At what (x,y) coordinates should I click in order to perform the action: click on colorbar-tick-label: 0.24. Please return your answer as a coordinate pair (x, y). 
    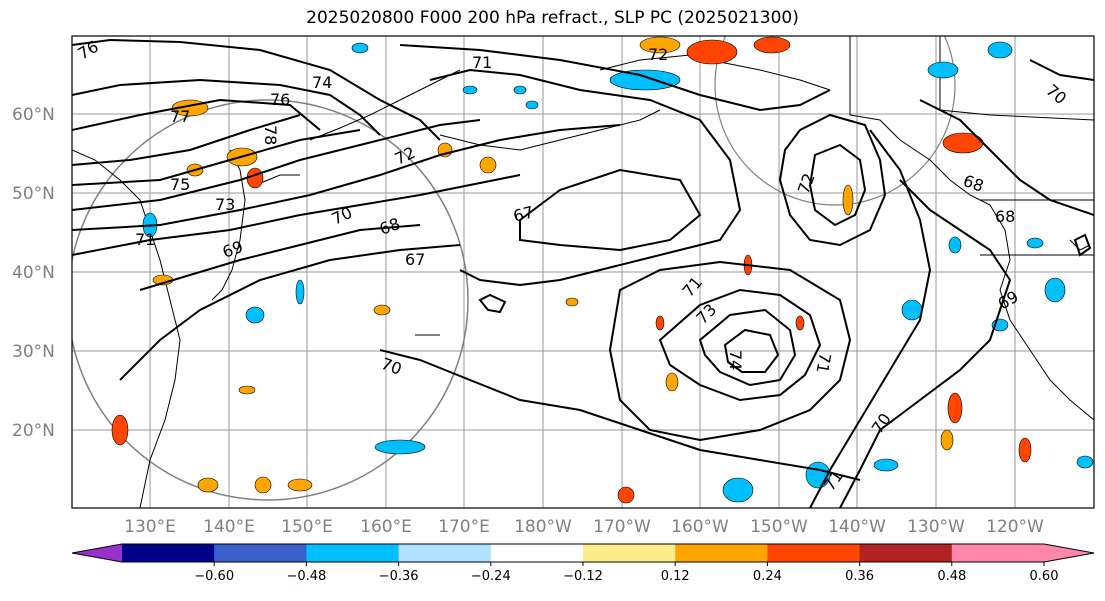
    Looking at the image, I should click on (767, 576).